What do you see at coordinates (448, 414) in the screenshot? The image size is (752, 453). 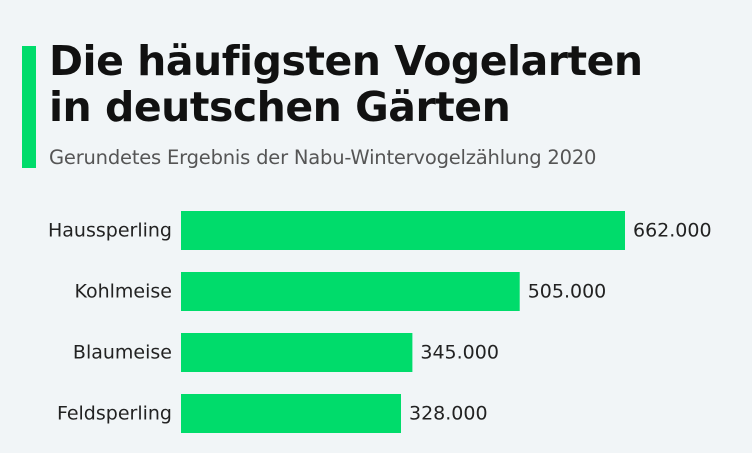 I see `value-label-feldsperling: 328.000` at bounding box center [448, 414].